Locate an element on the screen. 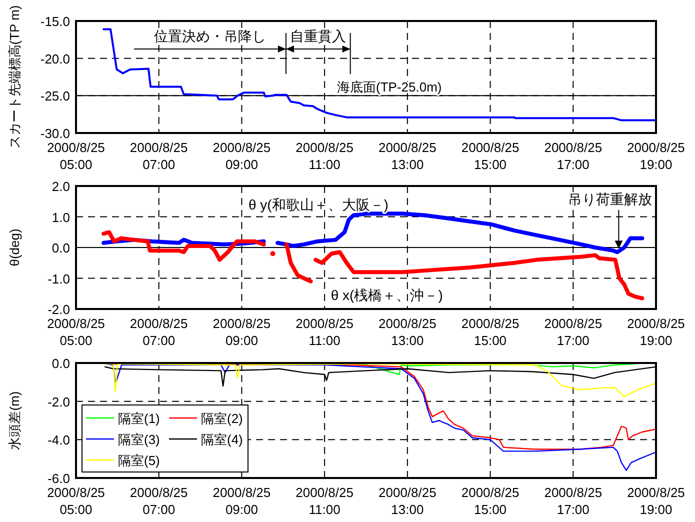  y-tick-label: -30.0 is located at coordinates (55, 133).